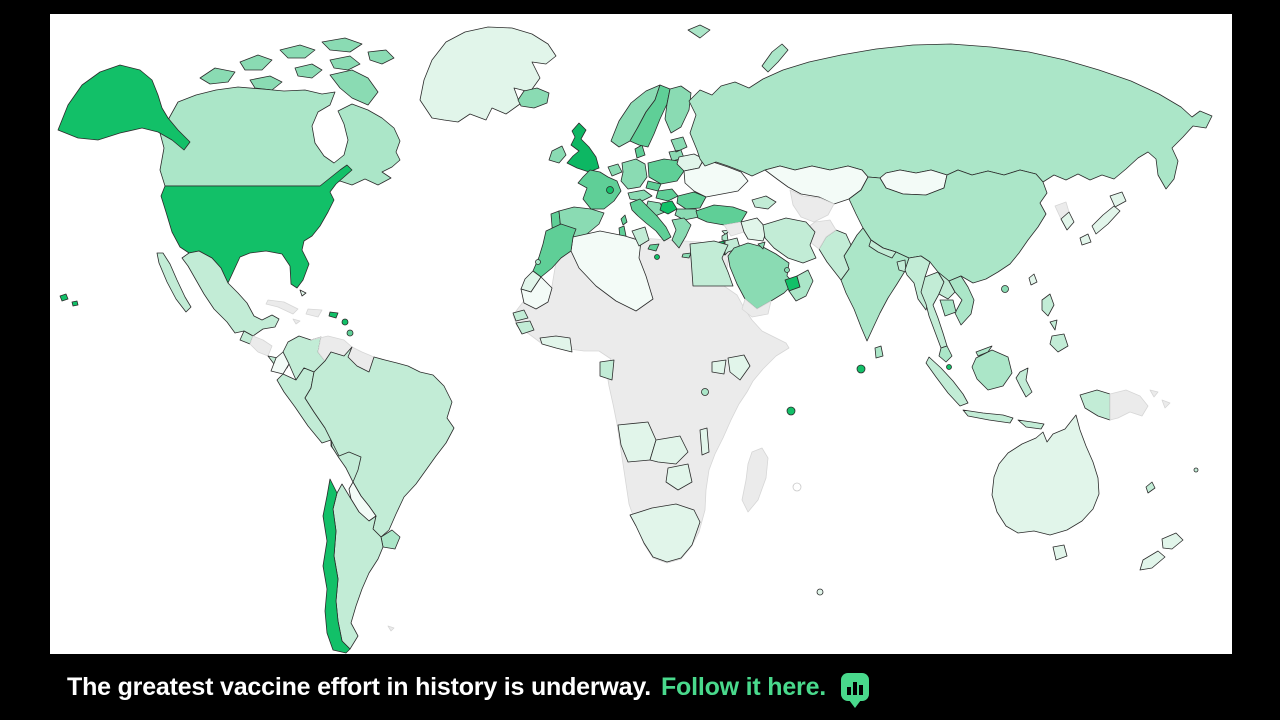 This screenshot has height=720, width=1280. Describe the element at coordinates (1103, 218) in the screenshot. I see `region-japan` at that location.